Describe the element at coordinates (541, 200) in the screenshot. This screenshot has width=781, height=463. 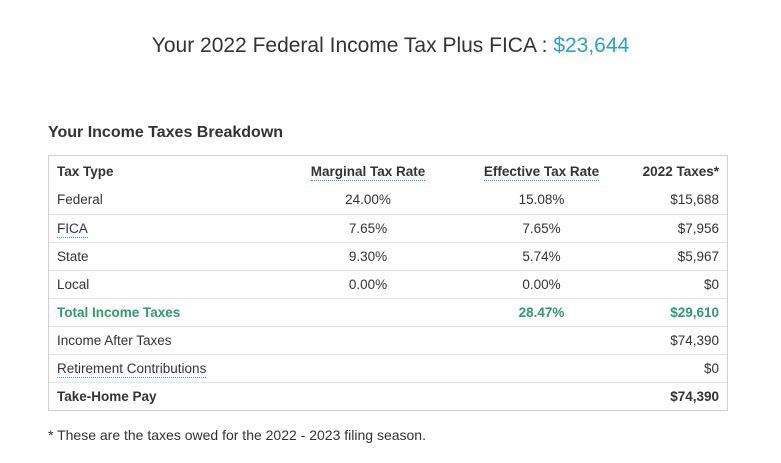
I see `effective-rate-cell: 15.08%` at that location.